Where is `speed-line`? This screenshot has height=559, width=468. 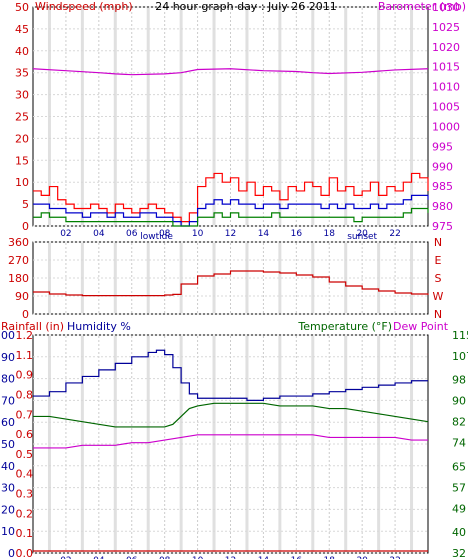
speed-line is located at coordinates (231, 217).